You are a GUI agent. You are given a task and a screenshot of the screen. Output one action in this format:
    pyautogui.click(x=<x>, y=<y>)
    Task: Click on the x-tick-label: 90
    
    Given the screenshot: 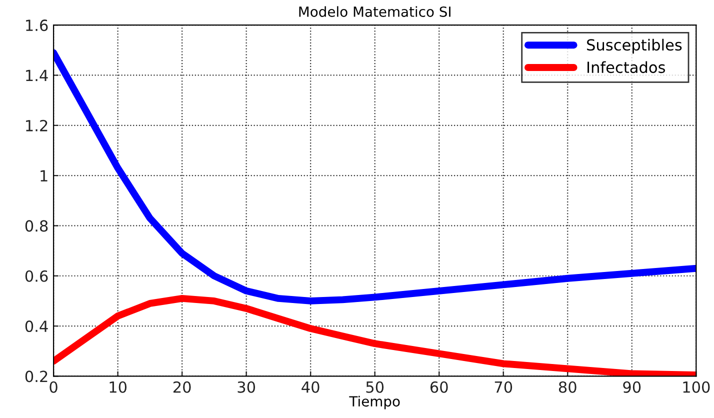 What is the action you would take?
    pyautogui.click(x=632, y=387)
    